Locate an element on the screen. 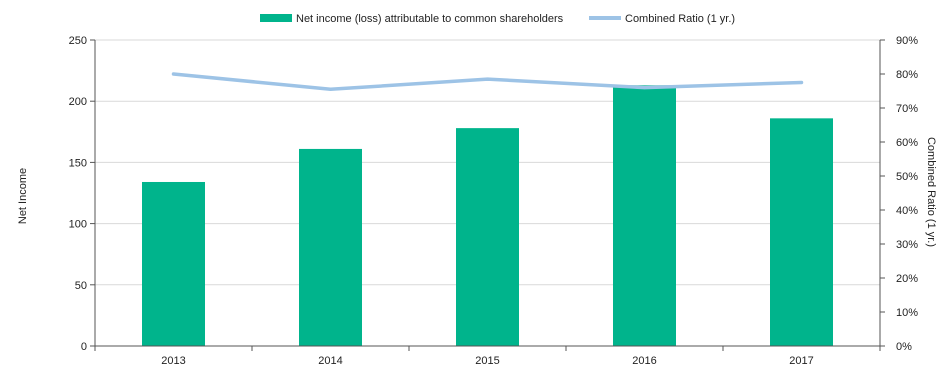 The width and height of the screenshot is (938, 366). combined-ratio-line is located at coordinates (487, 82).